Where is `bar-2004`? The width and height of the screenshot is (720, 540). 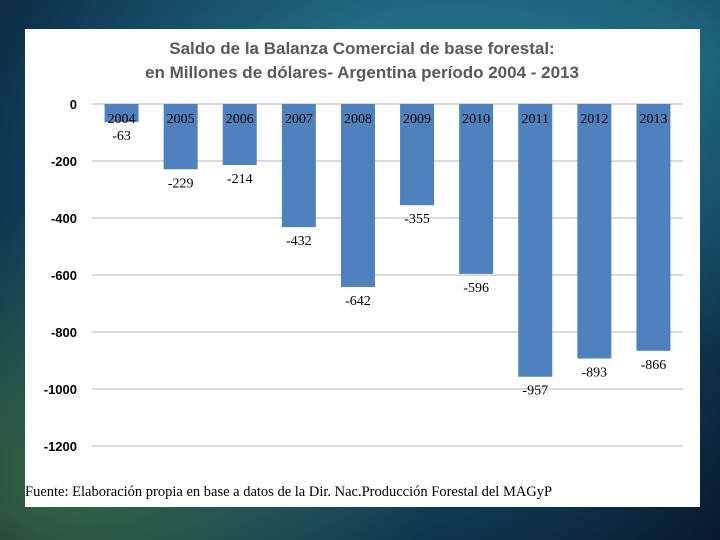 bar-2004 is located at coordinates (121, 113).